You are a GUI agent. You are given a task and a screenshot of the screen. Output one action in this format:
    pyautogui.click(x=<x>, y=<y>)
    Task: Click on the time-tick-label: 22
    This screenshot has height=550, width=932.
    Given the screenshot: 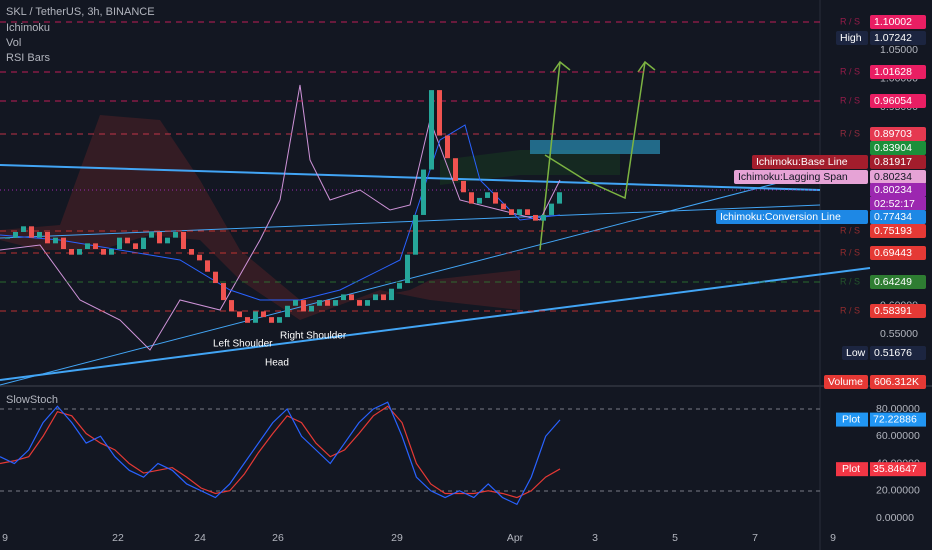 What is the action you would take?
    pyautogui.click(x=118, y=538)
    